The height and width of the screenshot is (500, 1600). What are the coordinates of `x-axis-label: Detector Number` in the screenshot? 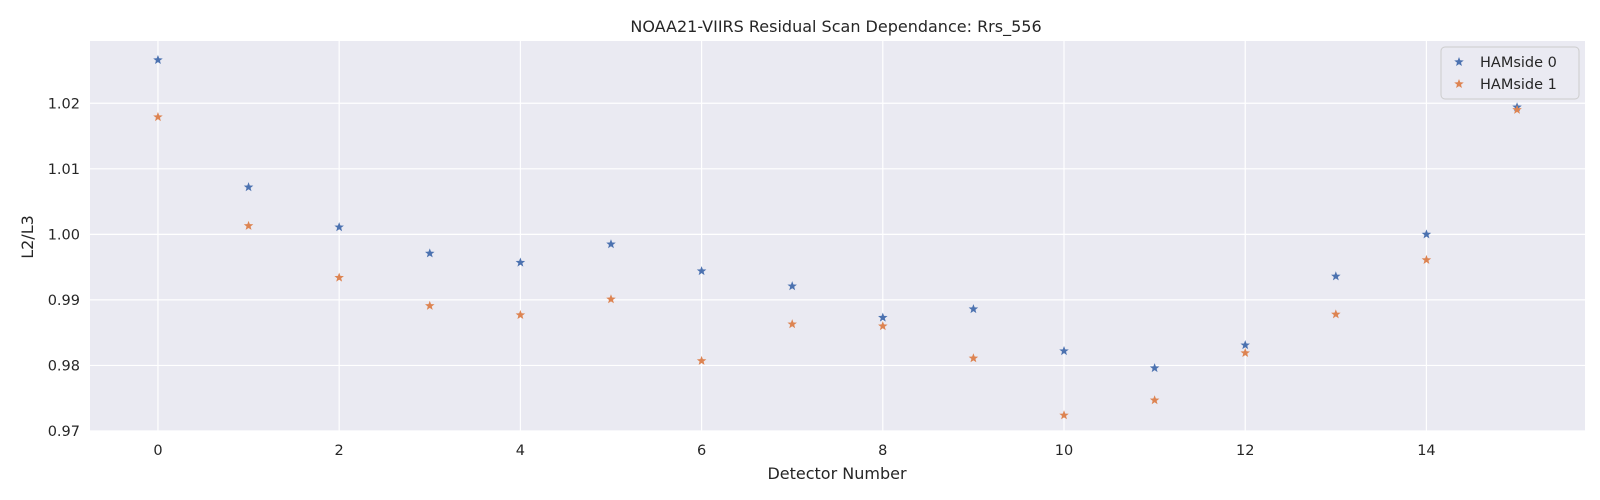 It's located at (837, 473).